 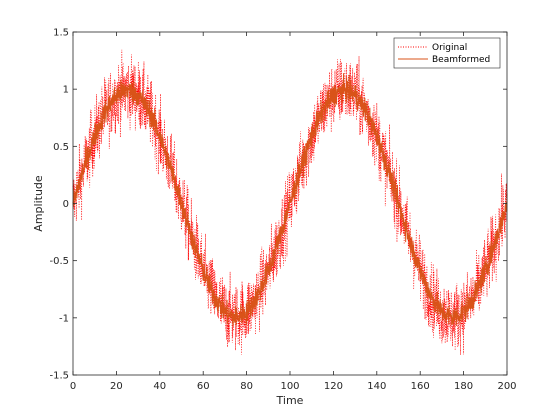 I want to click on x-tick-label: 200, so click(x=506, y=386).